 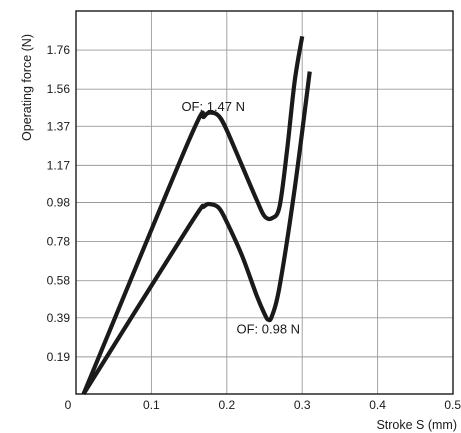 I want to click on y-tick-label: 1.76, so click(x=59, y=50).